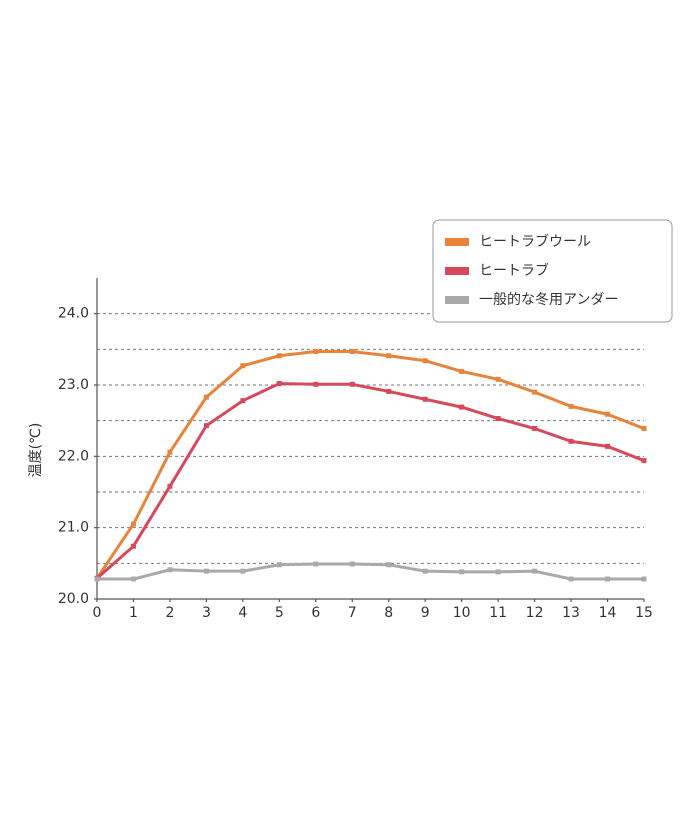 The image size is (700, 840). What do you see at coordinates (73, 385) in the screenshot?
I see `y-tick-label: 23.0` at bounding box center [73, 385].